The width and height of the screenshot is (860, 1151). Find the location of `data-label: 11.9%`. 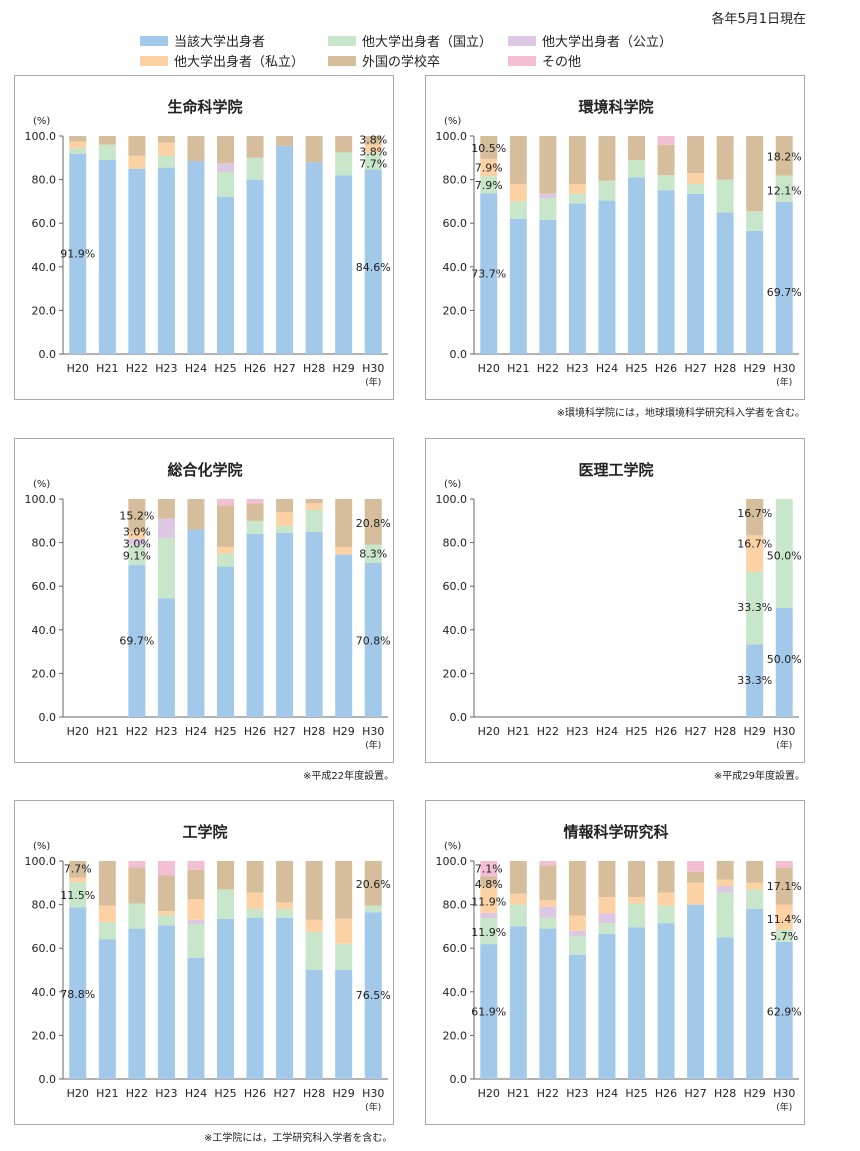

data-label: 11.9% is located at coordinates (488, 932).